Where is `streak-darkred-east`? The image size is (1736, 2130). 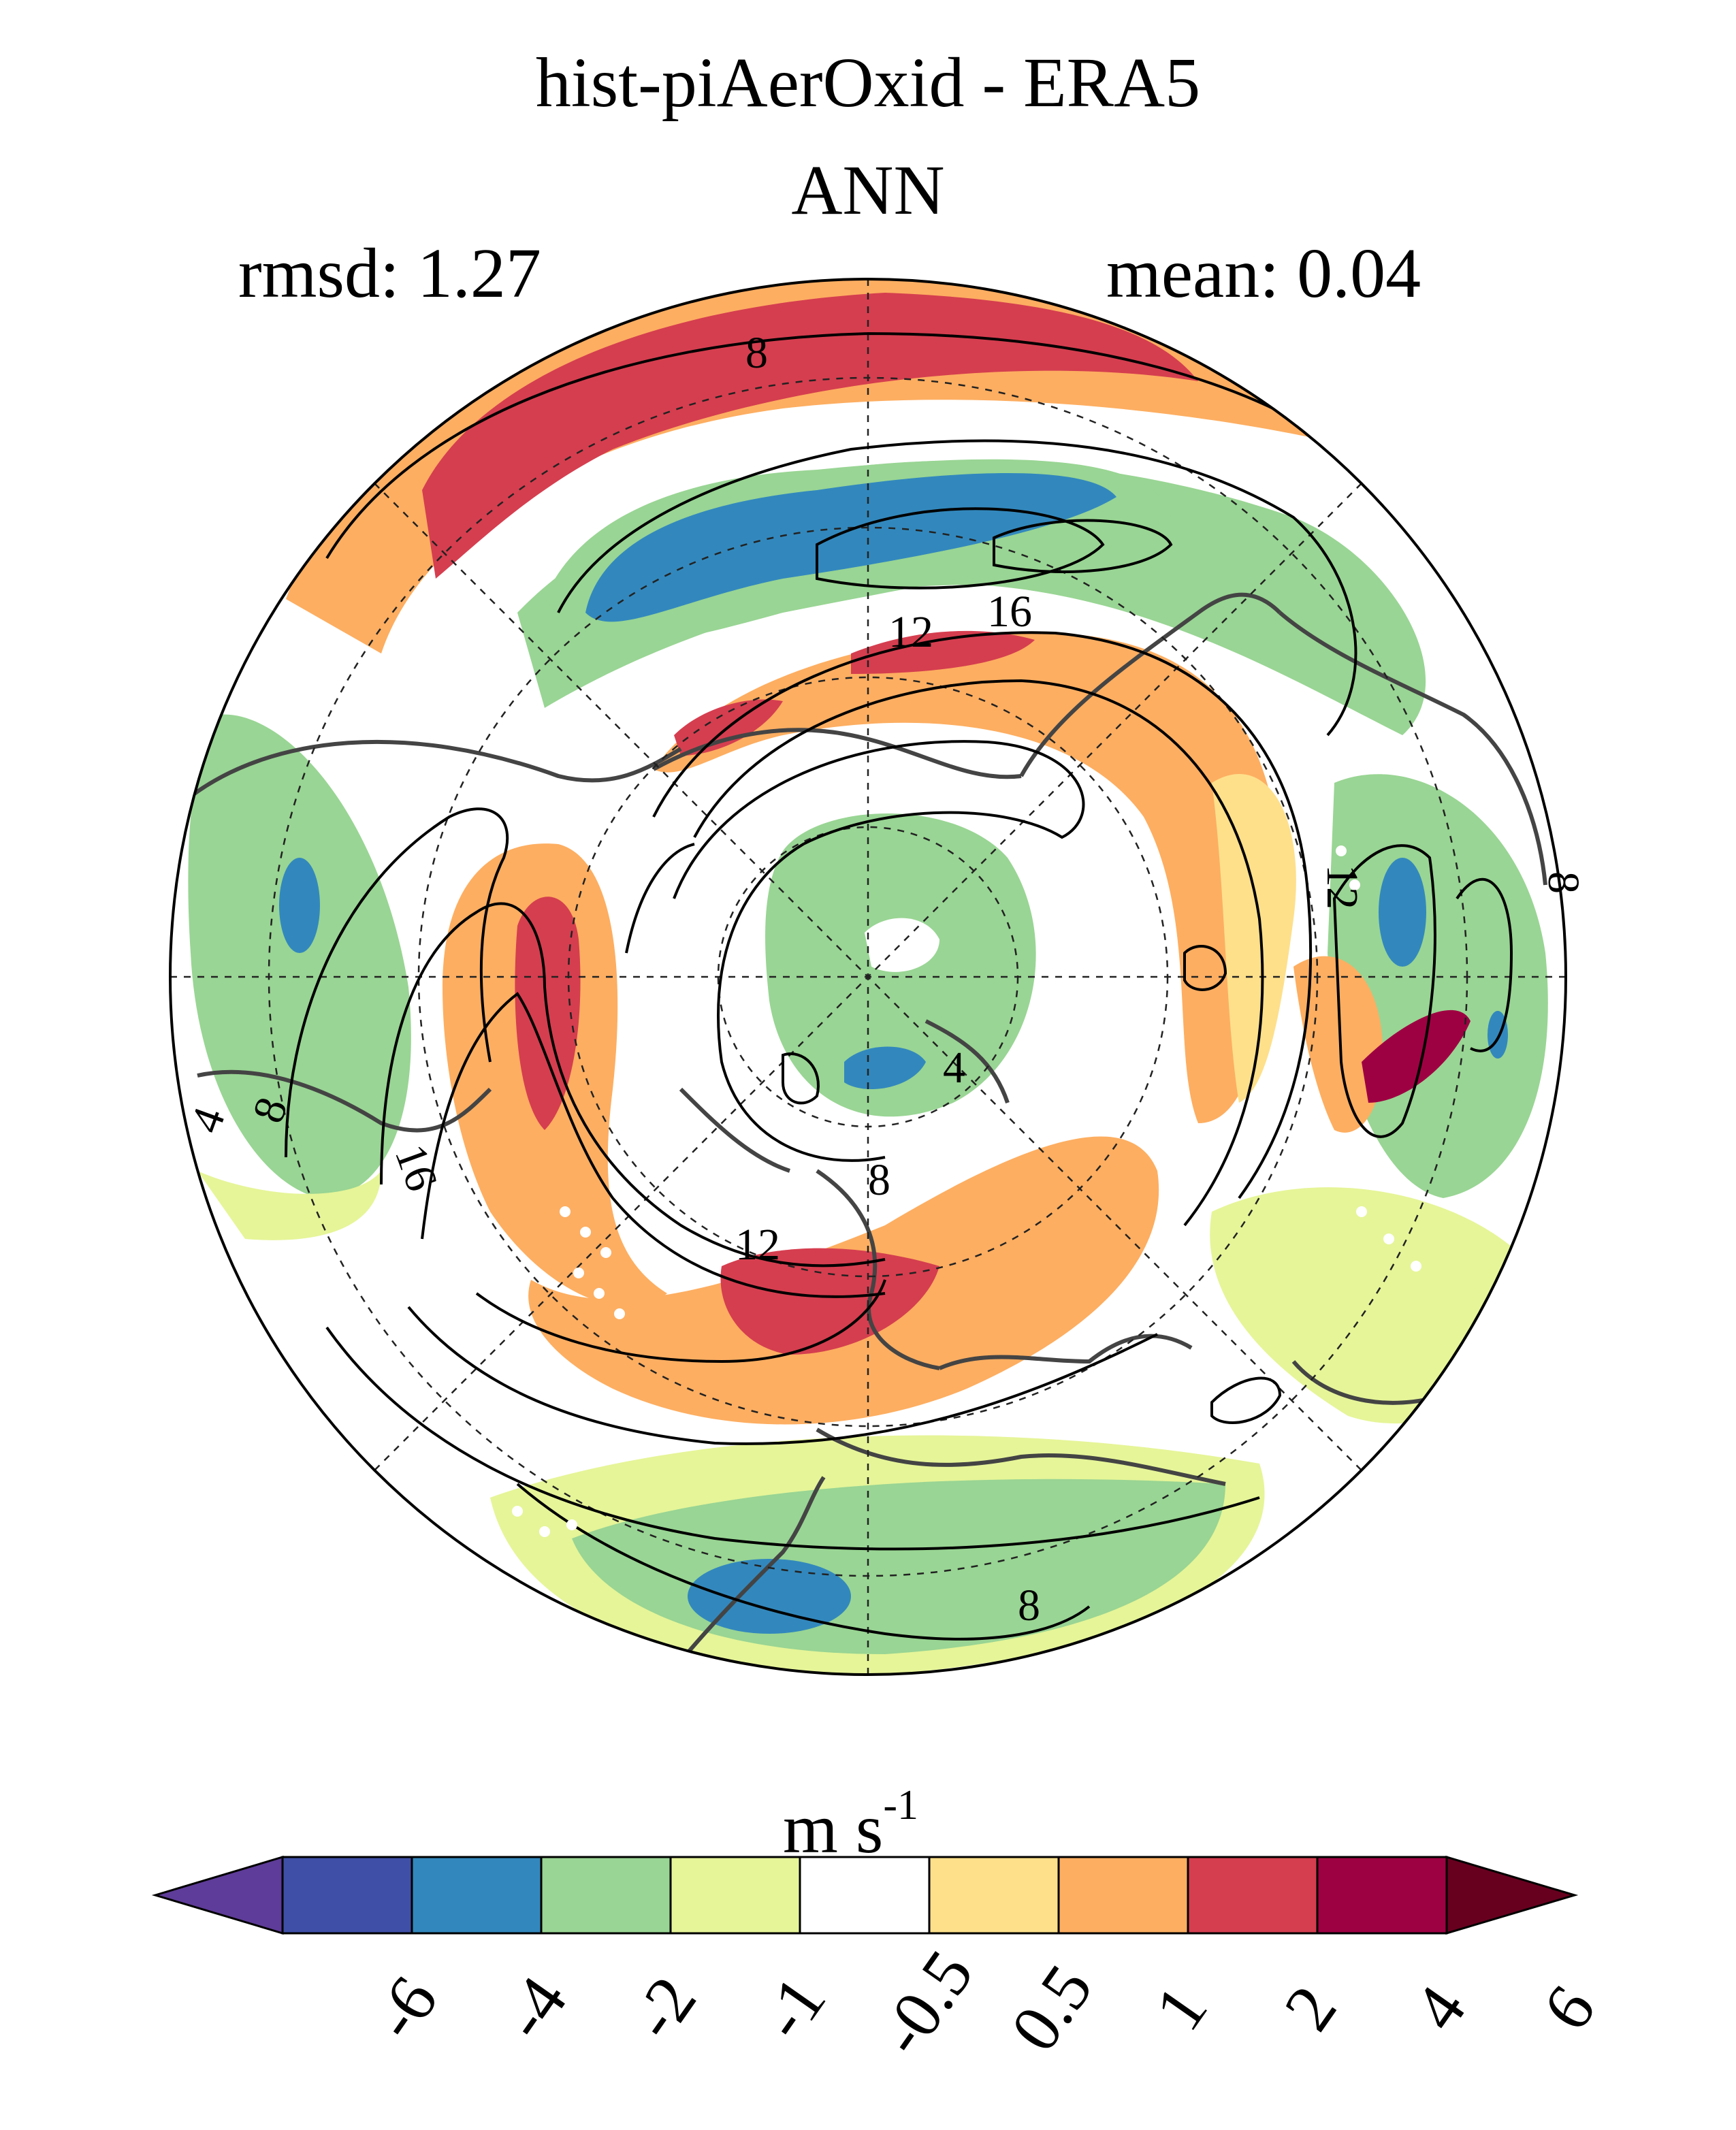
streak-darkred-east is located at coordinates (1416, 1056).